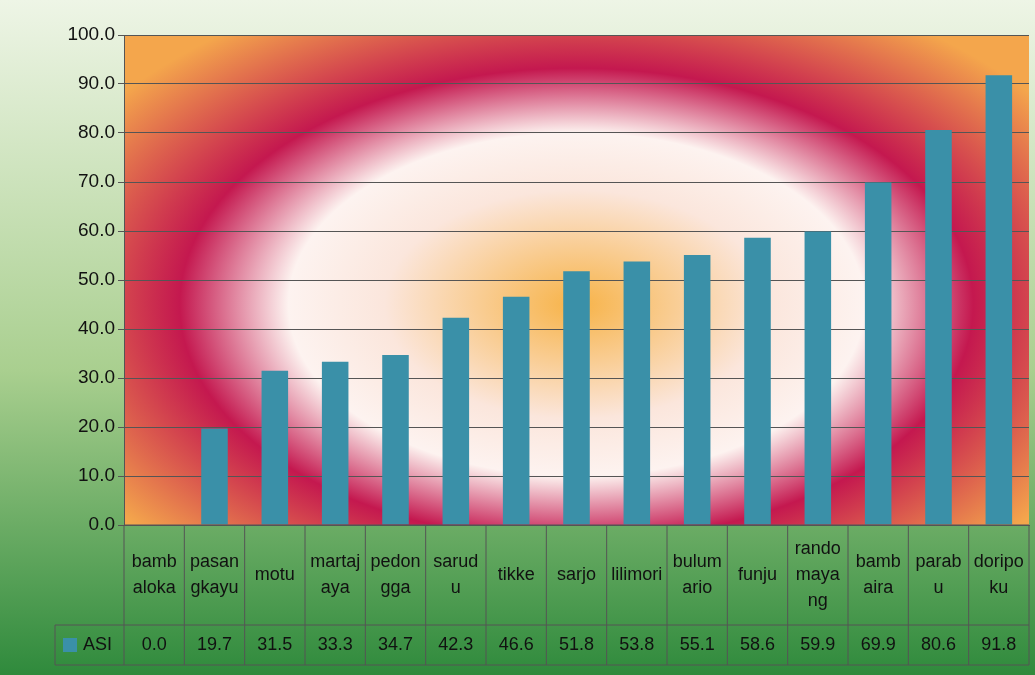 Image resolution: width=1035 pixels, height=675 pixels. I want to click on y-tick-label: 20.0, so click(96, 426).